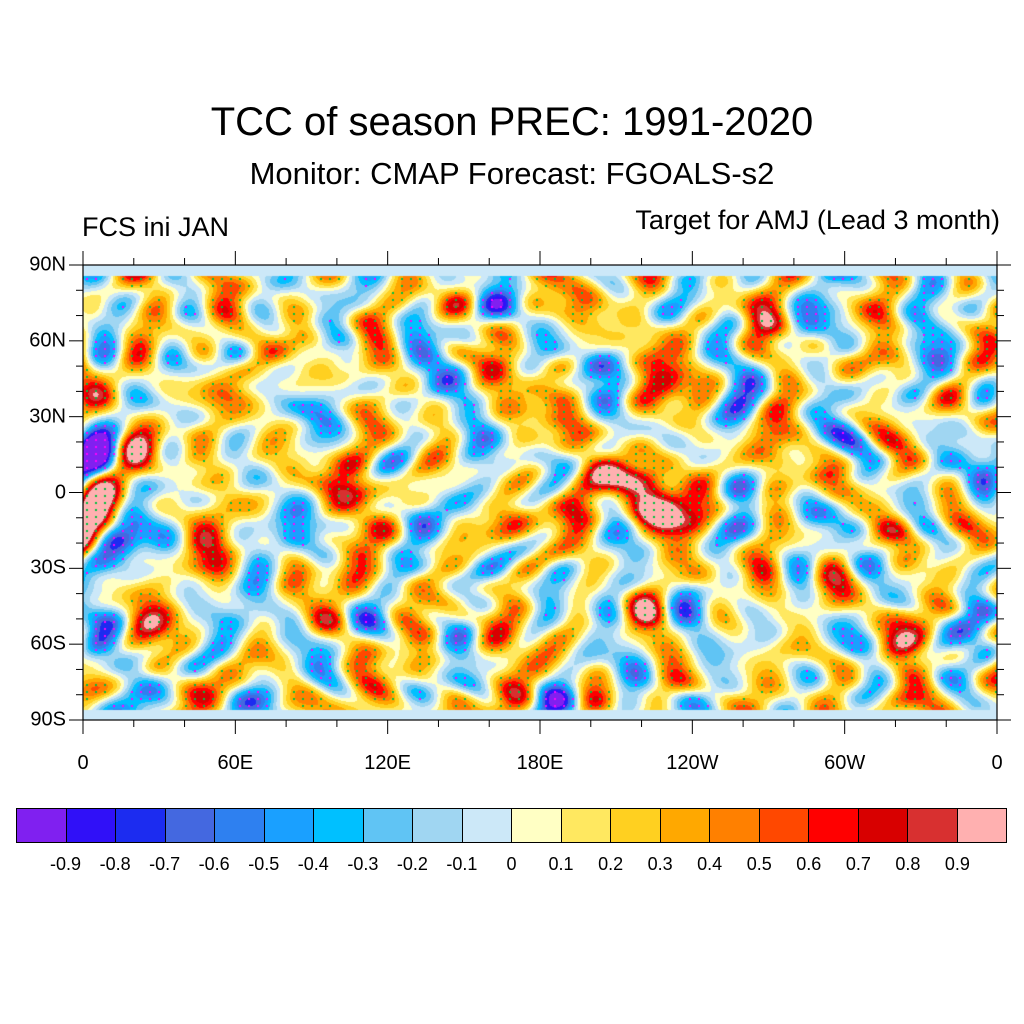  What do you see at coordinates (47, 340) in the screenshot?
I see `lat-tick-label: 60N` at bounding box center [47, 340].